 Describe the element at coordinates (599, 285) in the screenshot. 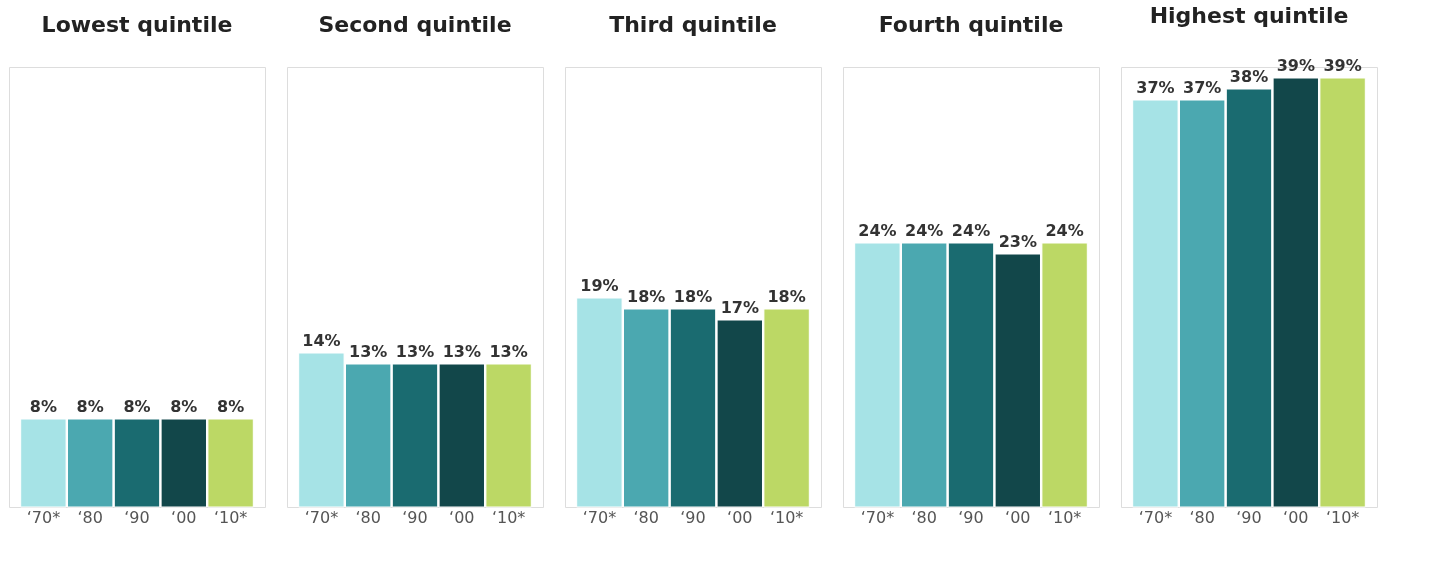

I see `data-label: 19%` at that location.